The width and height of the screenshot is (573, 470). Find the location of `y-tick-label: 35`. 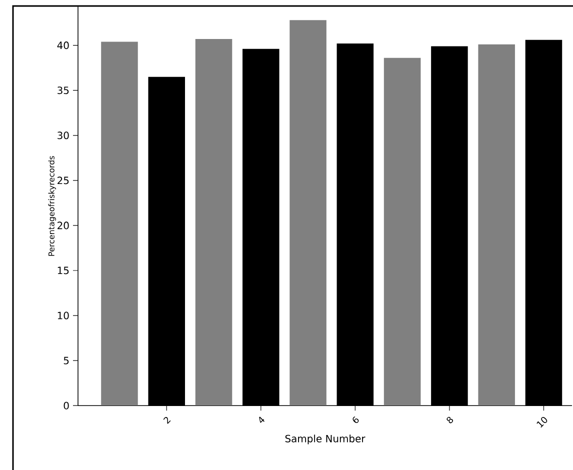

y-tick-label: 35 is located at coordinates (63, 90).